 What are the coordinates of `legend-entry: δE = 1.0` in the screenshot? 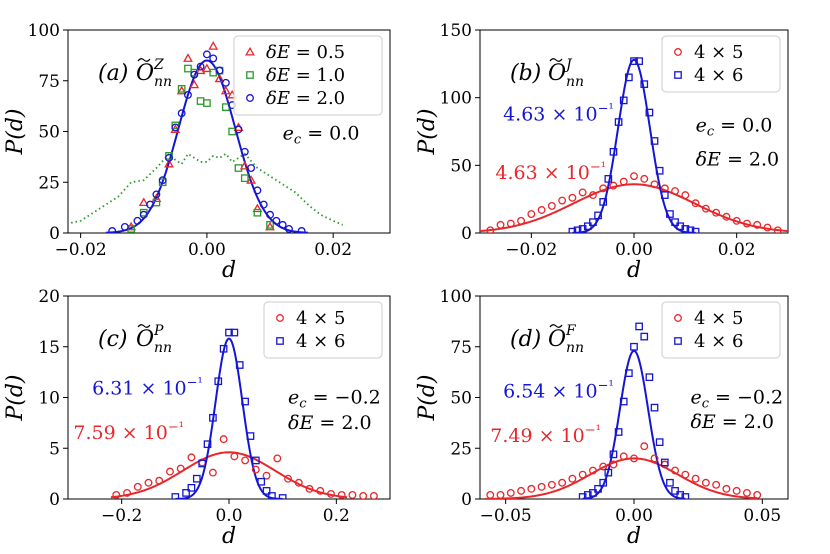 It's located at (305, 75).